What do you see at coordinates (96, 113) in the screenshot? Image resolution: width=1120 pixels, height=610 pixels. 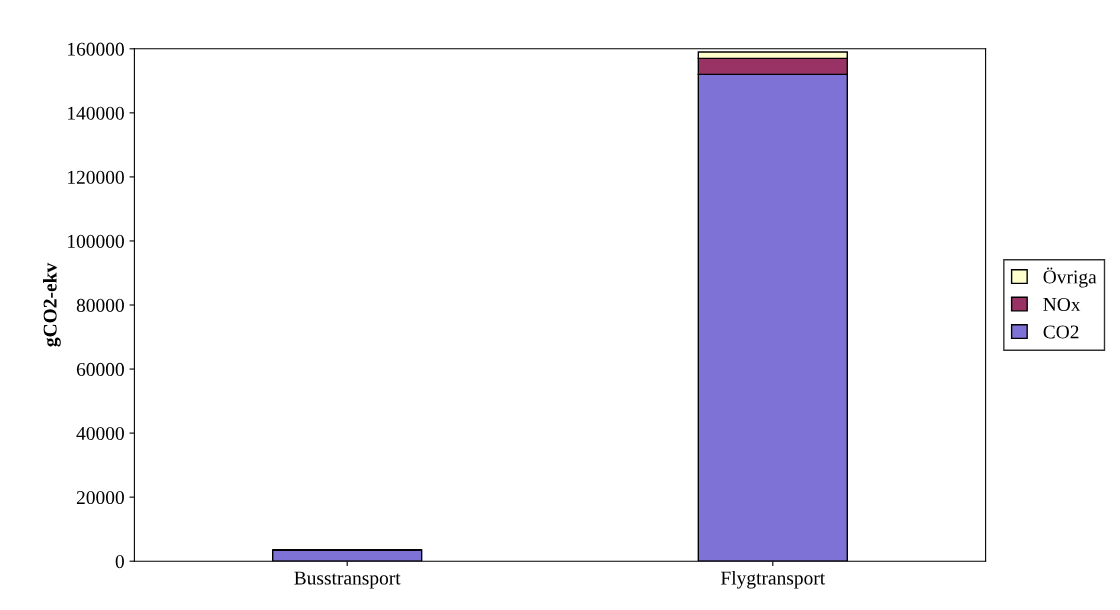 I see `y-tick-label: 140000` at bounding box center [96, 113].